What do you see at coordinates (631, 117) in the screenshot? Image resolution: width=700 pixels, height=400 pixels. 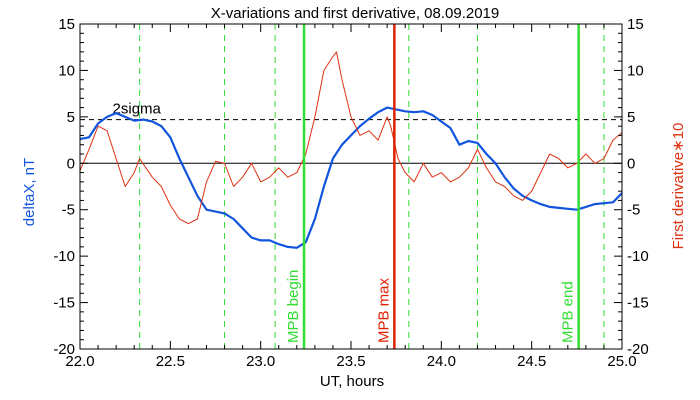 I see `right-y-tick-label: 5` at bounding box center [631, 117].